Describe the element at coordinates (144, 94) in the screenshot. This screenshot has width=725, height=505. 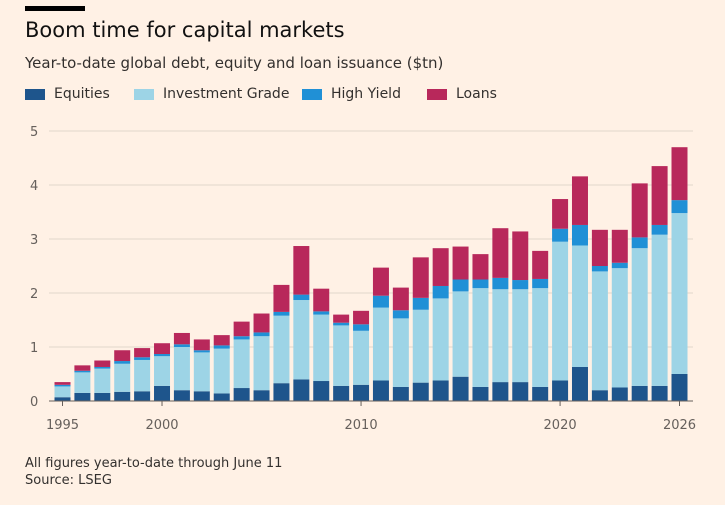
I see `legend-swatch-investment-grade` at that location.